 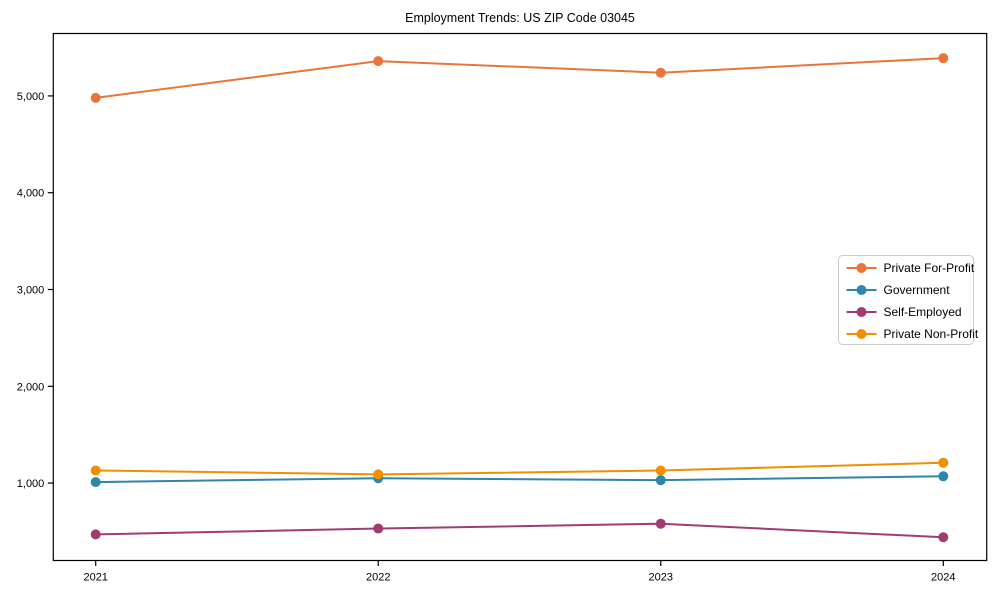 I want to click on data-point-self-employed-2022, so click(x=378, y=528).